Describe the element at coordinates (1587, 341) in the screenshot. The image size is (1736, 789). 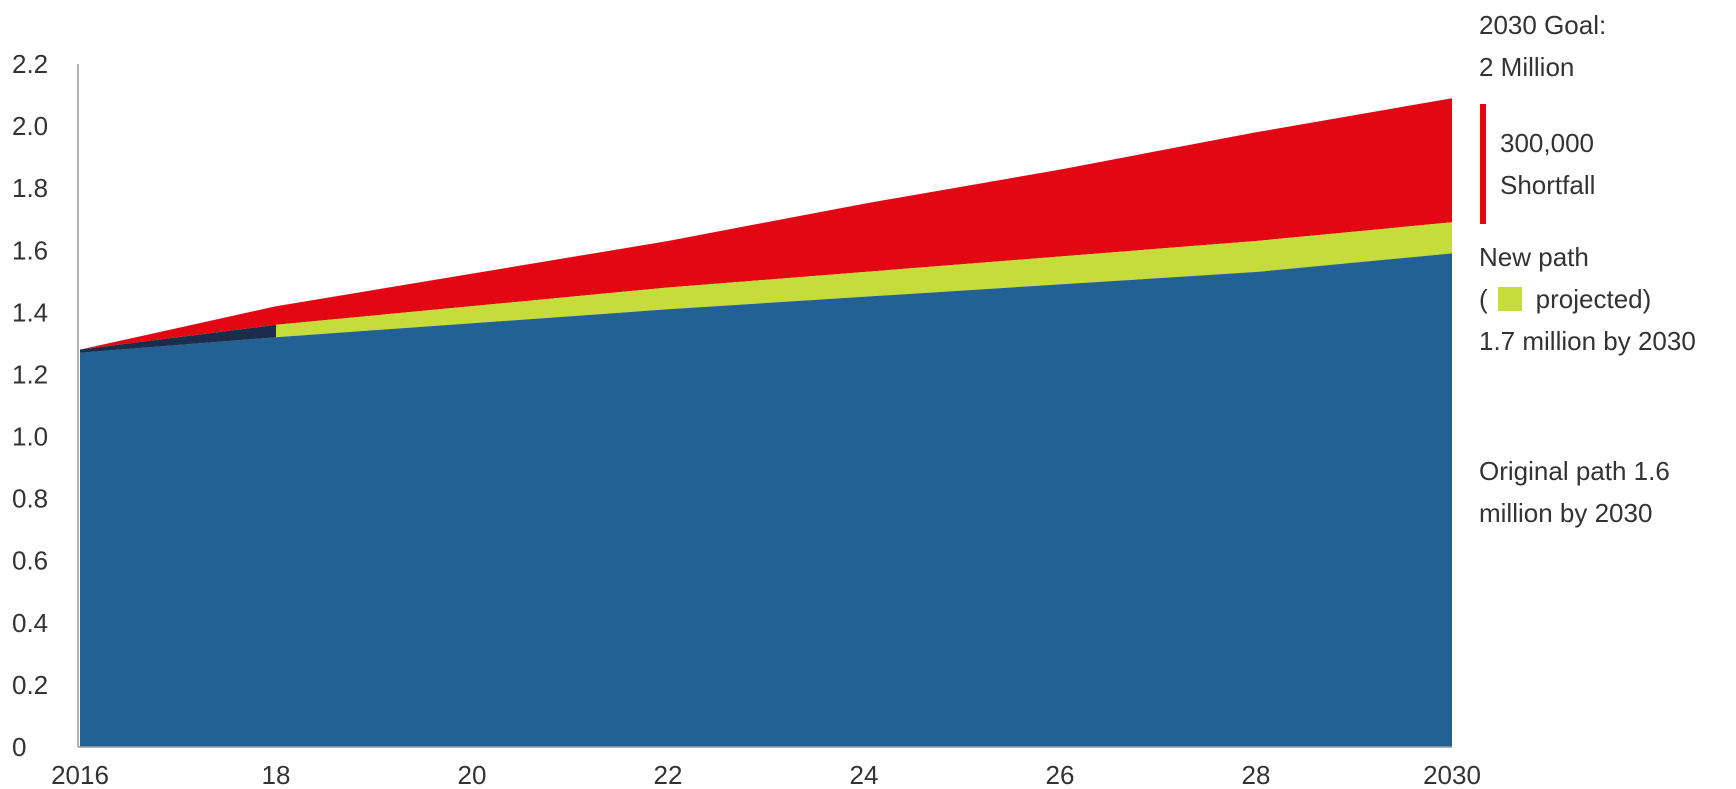
I see `new-path-value: 1.7 million by 2030` at that location.